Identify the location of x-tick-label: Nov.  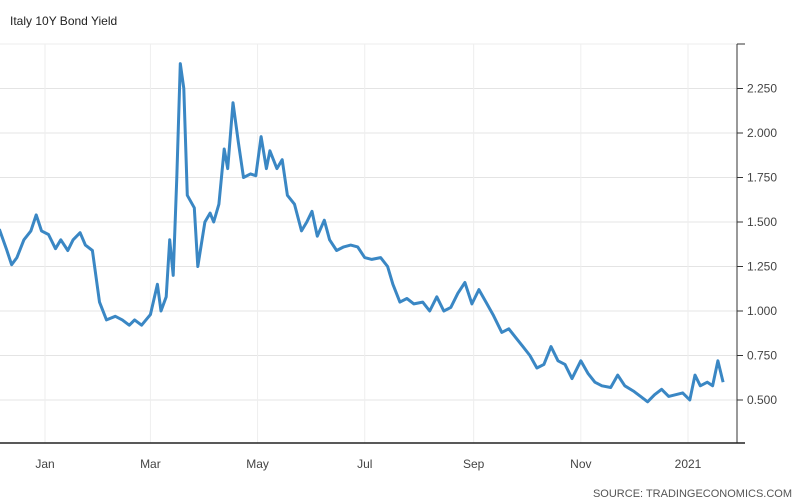
(580, 464).